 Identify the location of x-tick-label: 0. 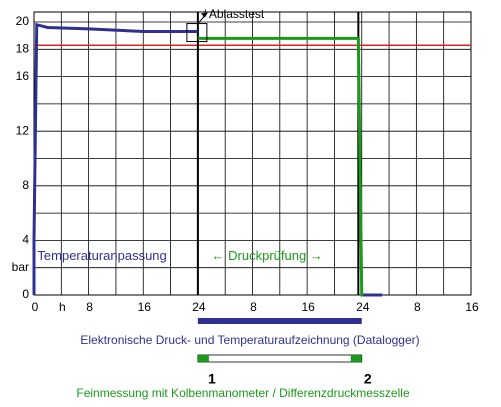
(35, 307).